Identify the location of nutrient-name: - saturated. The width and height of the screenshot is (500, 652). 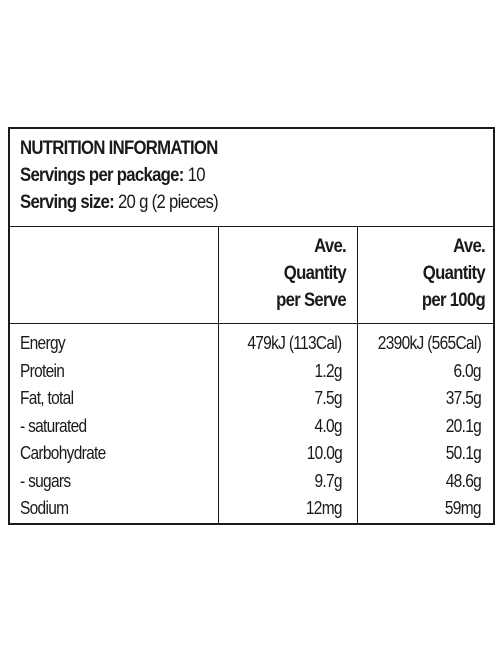
(53, 425).